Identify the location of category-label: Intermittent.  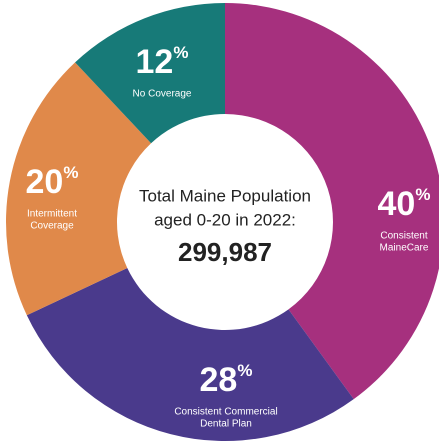
(52, 214).